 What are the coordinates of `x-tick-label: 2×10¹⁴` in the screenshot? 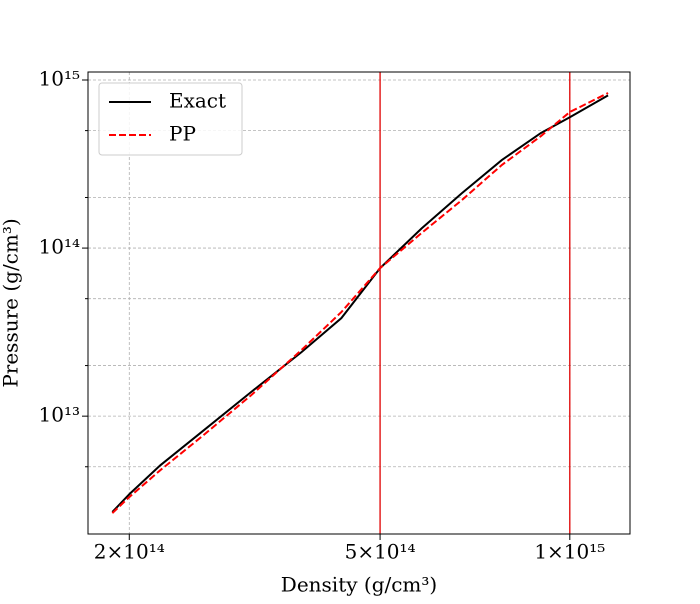 It's located at (129, 552).